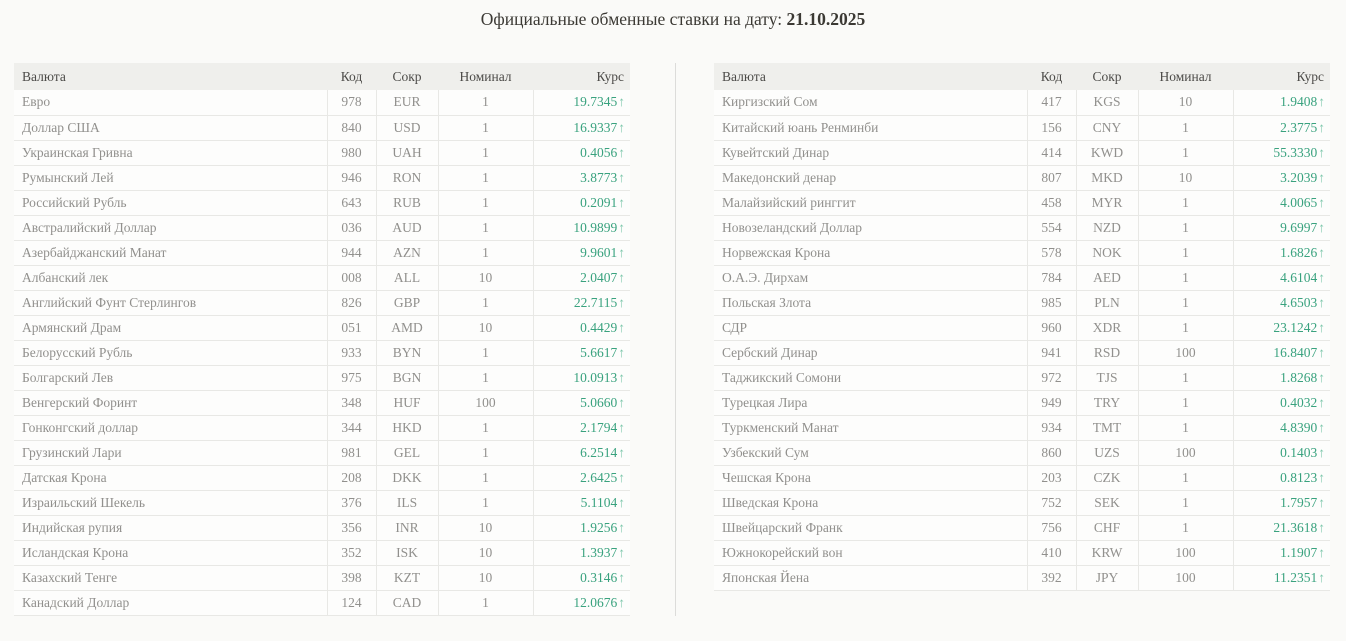 The width and height of the screenshot is (1346, 641). I want to click on currency-rate: 11.2351↑, so click(1281, 578).